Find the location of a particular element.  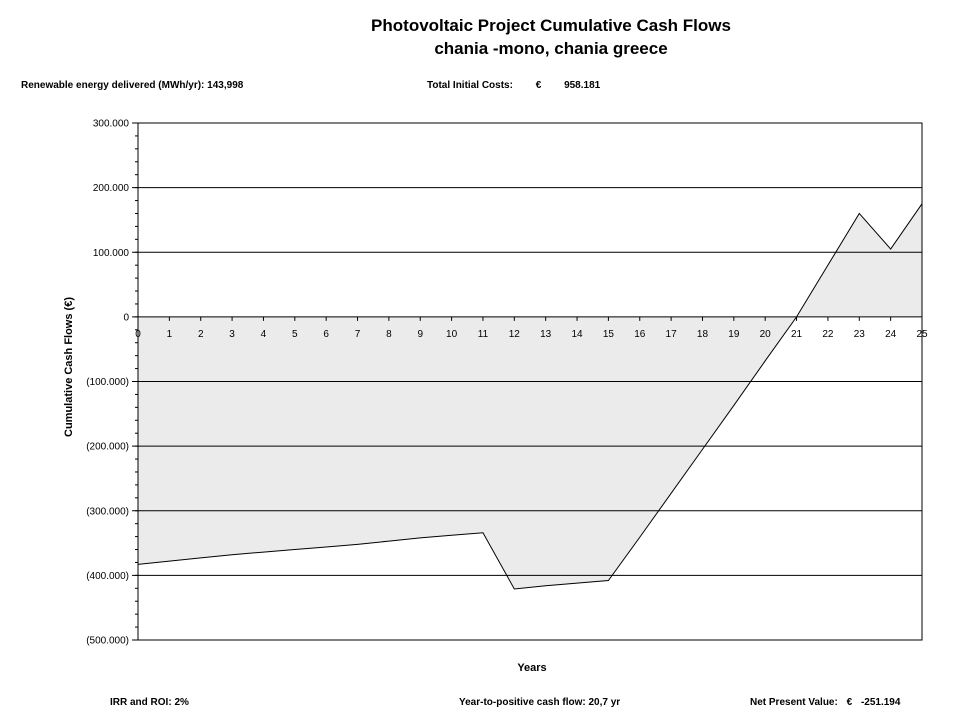

y-tick-label: (400.000) is located at coordinates (107, 576).